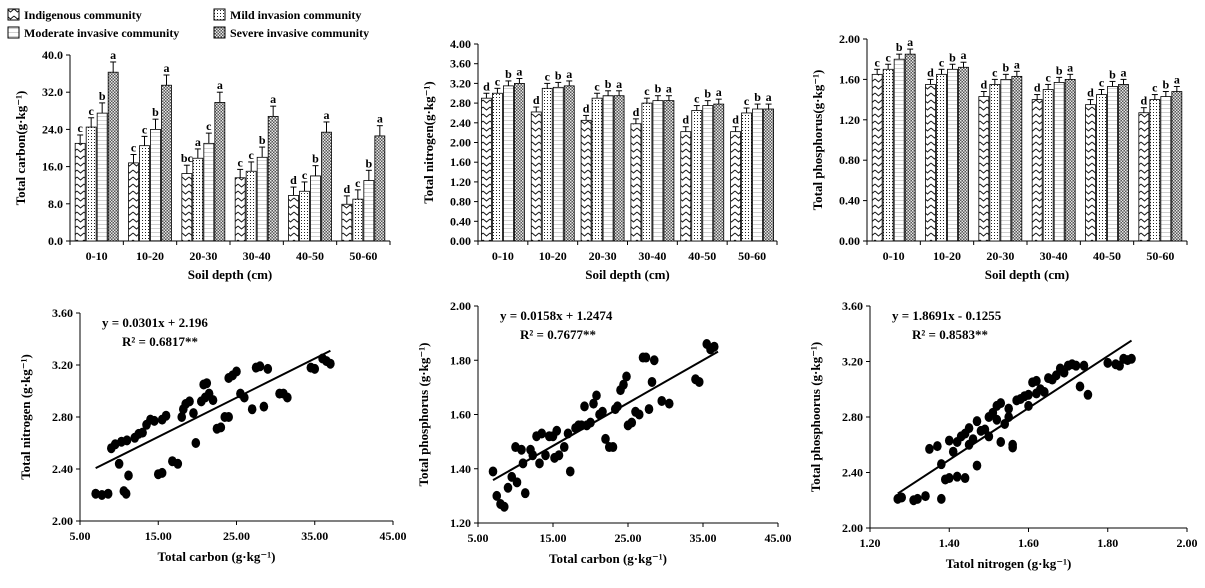 Image resolution: width=1205 pixels, height=588 pixels. What do you see at coordinates (62, 313) in the screenshot?
I see `y-tick-label: 3.60` at bounding box center [62, 313].